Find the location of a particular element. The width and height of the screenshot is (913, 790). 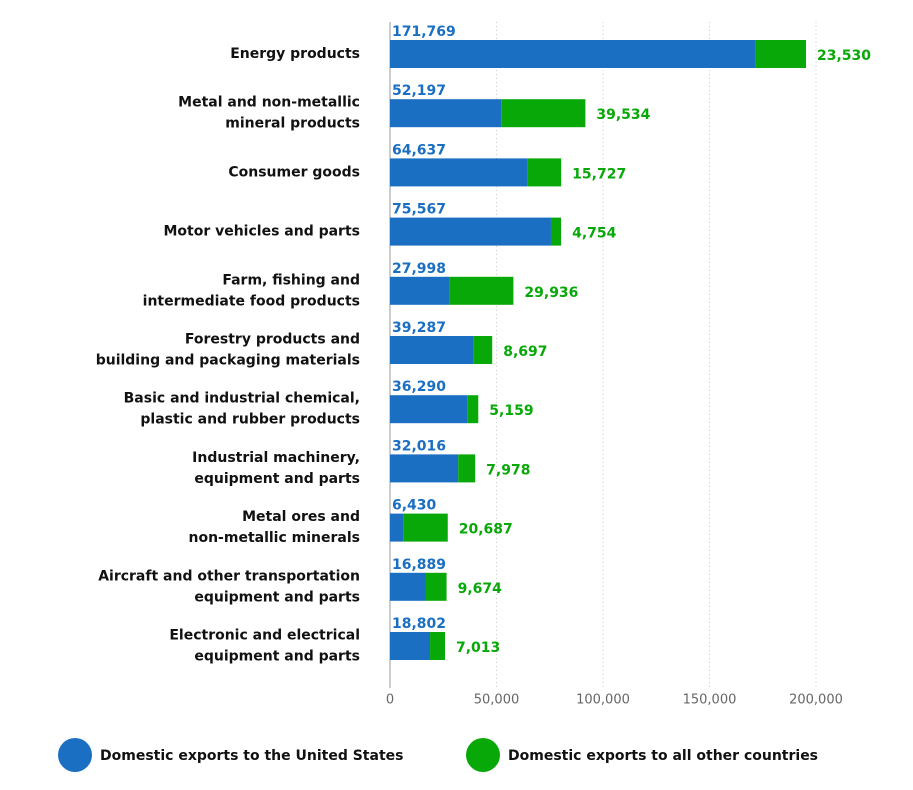

category-label: Metal ores and non-metallic minerals is located at coordinates (275, 527).